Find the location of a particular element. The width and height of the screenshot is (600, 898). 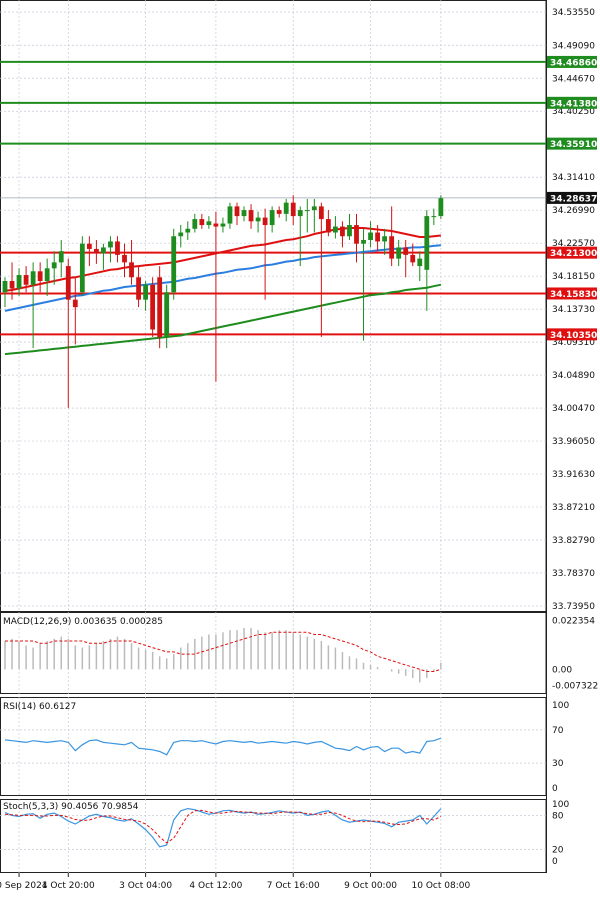

level-label: 34.10350 is located at coordinates (573, 336).